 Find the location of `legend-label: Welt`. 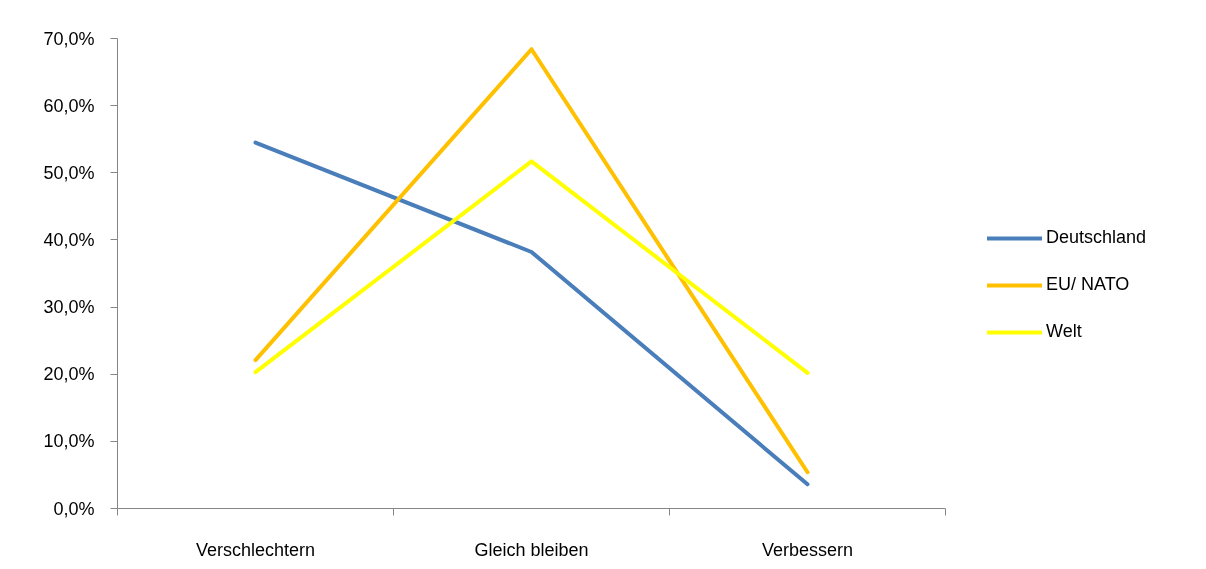

legend-label: Welt is located at coordinates (1064, 331).